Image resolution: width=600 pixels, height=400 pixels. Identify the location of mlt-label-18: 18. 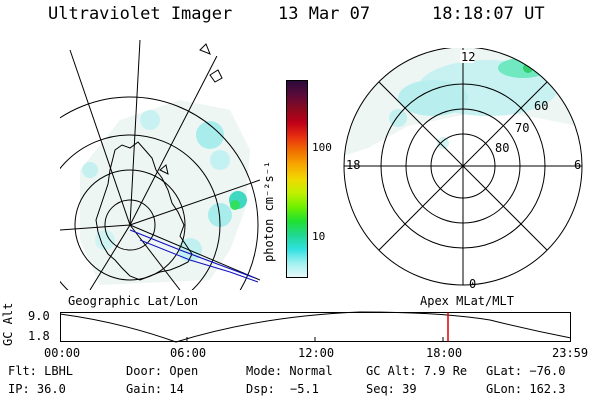
(353, 165).